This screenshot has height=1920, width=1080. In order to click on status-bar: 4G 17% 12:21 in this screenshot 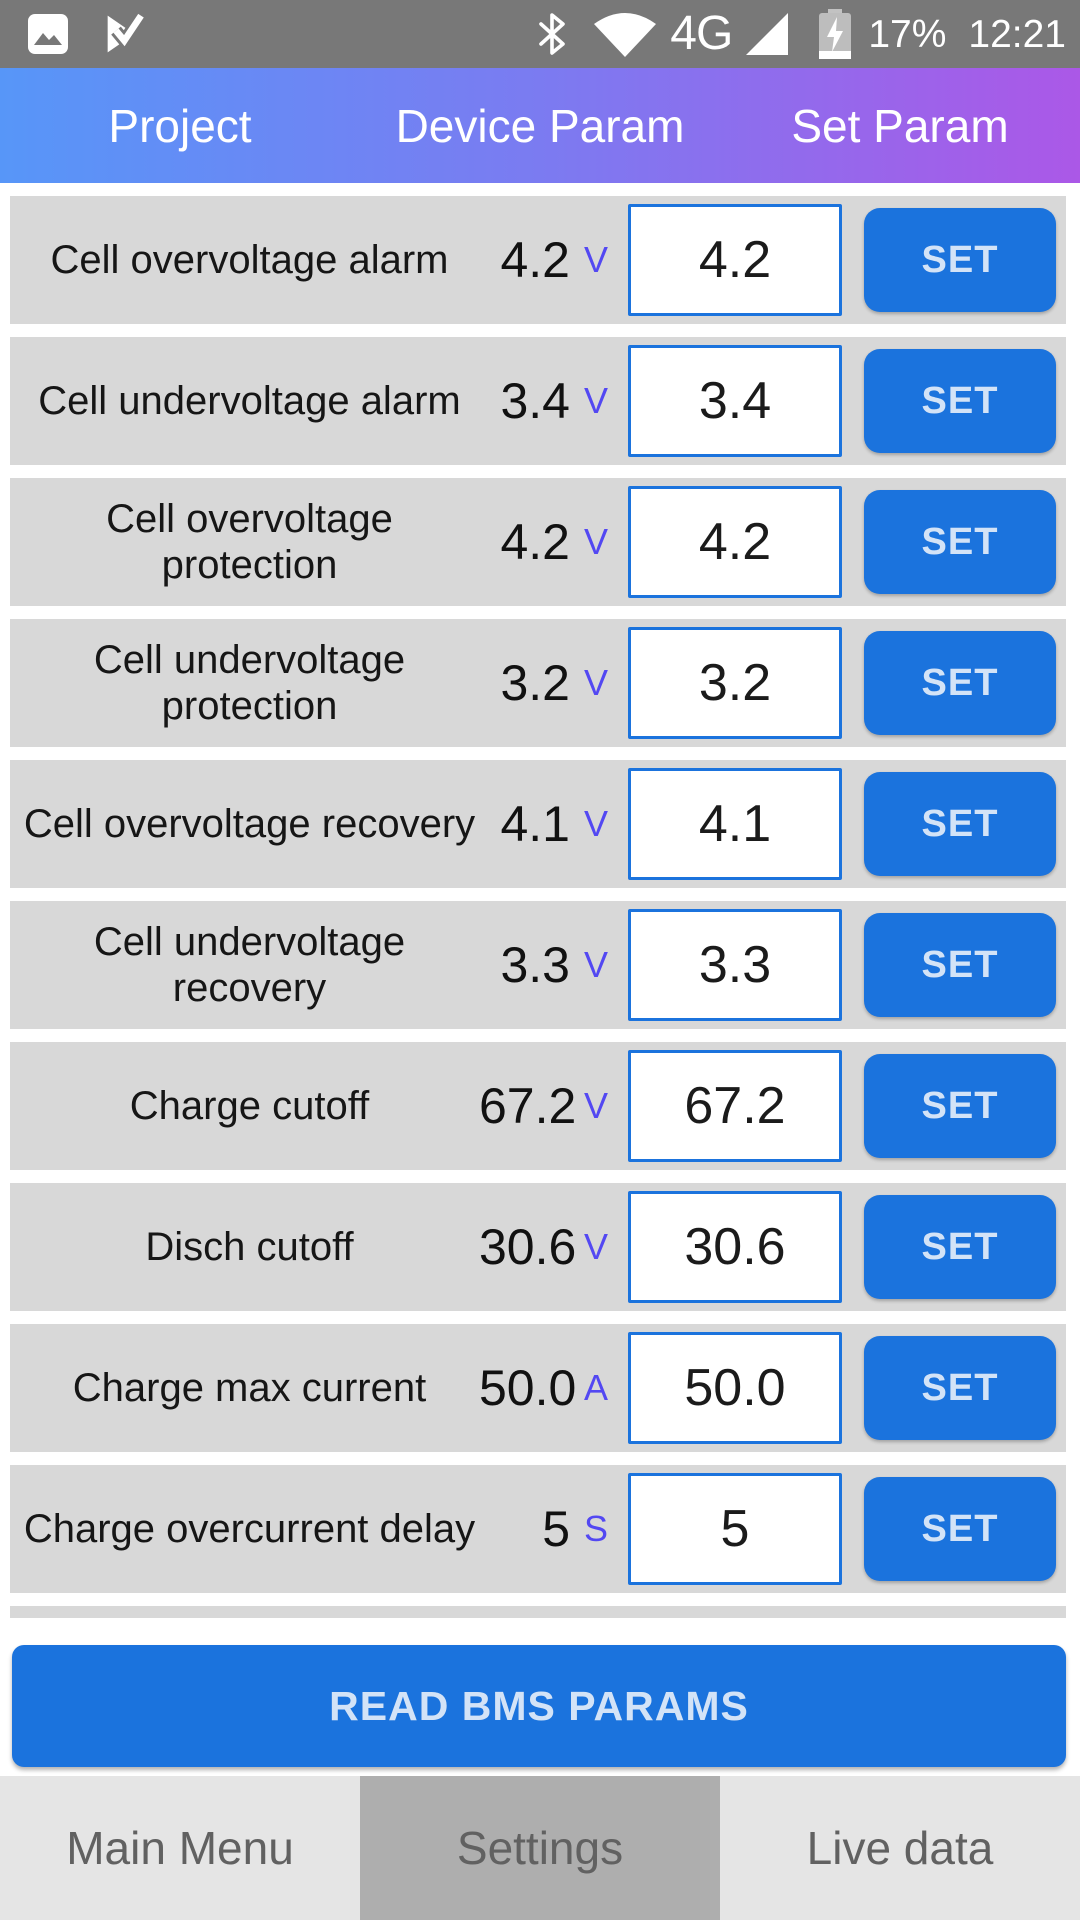, I will do `click(540, 34)`.